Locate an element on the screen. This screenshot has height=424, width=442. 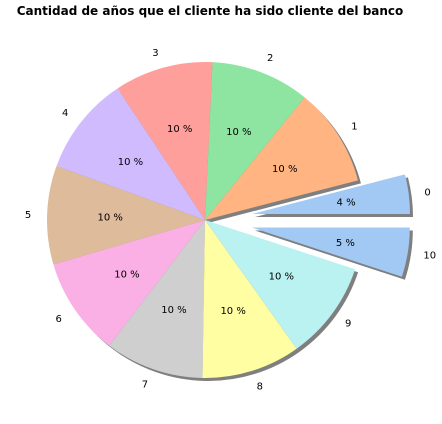
slice-label-4: 4 is located at coordinates (65, 113).